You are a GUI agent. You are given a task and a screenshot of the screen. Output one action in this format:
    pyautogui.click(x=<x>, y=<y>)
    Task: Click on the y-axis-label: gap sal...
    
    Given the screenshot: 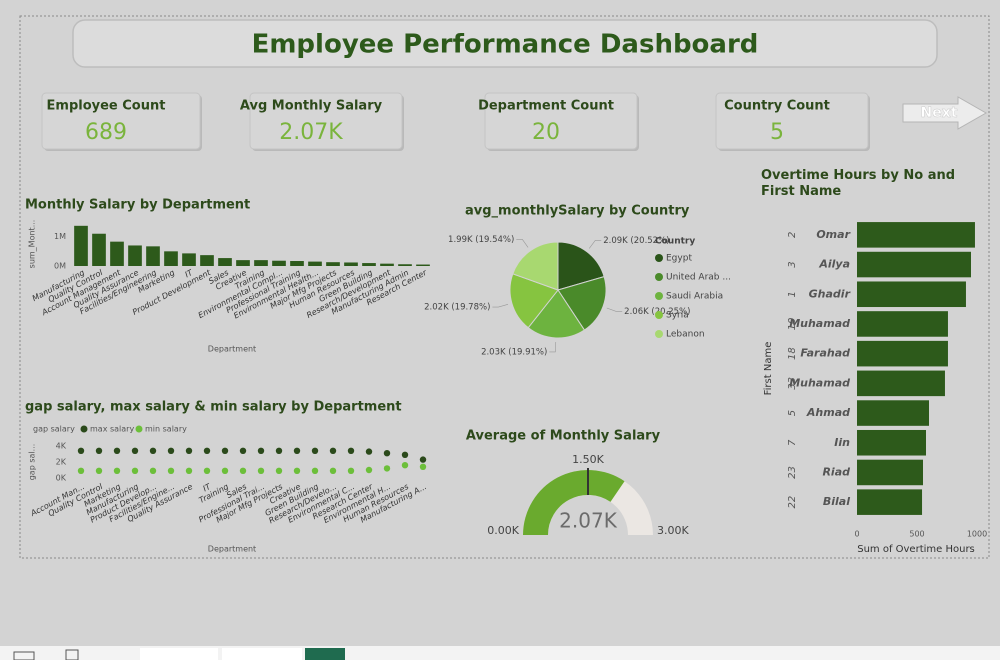 What is the action you would take?
    pyautogui.click(x=32, y=462)
    